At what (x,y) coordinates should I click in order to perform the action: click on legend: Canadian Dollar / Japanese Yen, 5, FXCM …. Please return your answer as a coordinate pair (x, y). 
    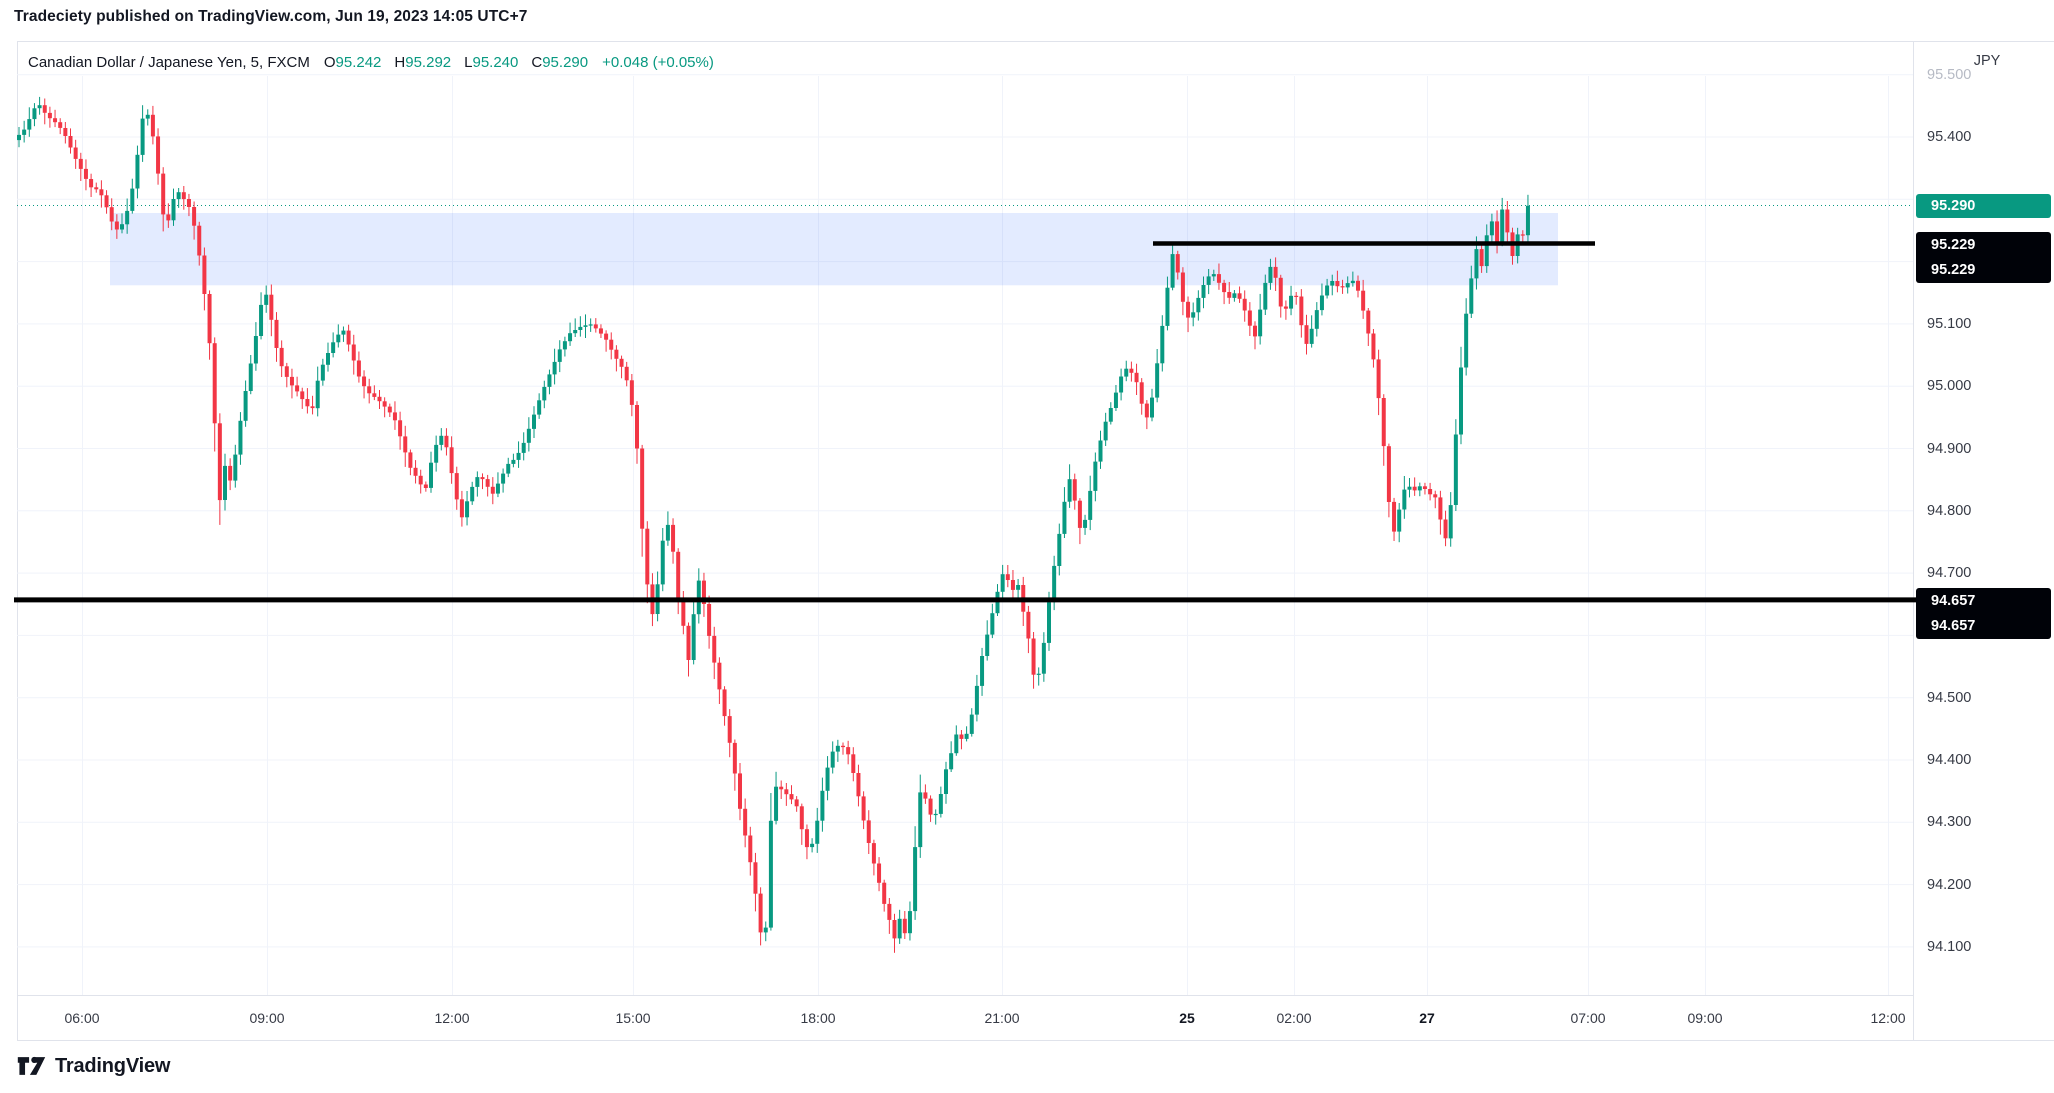
    Looking at the image, I should click on (371, 62).